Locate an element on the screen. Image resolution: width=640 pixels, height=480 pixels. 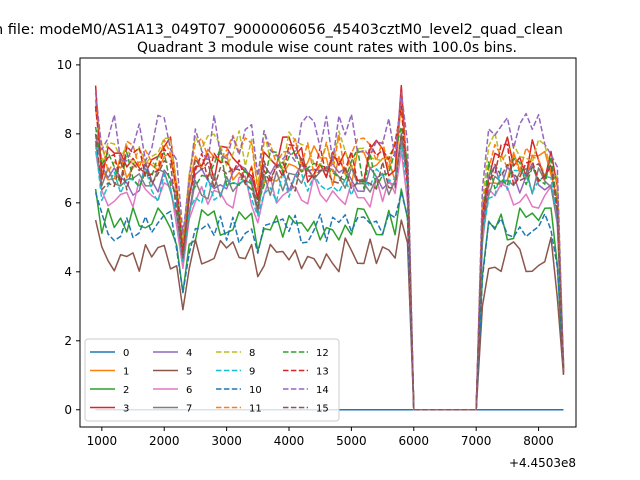
x-offset-label: +4.4503e8 is located at coordinates (542, 463).